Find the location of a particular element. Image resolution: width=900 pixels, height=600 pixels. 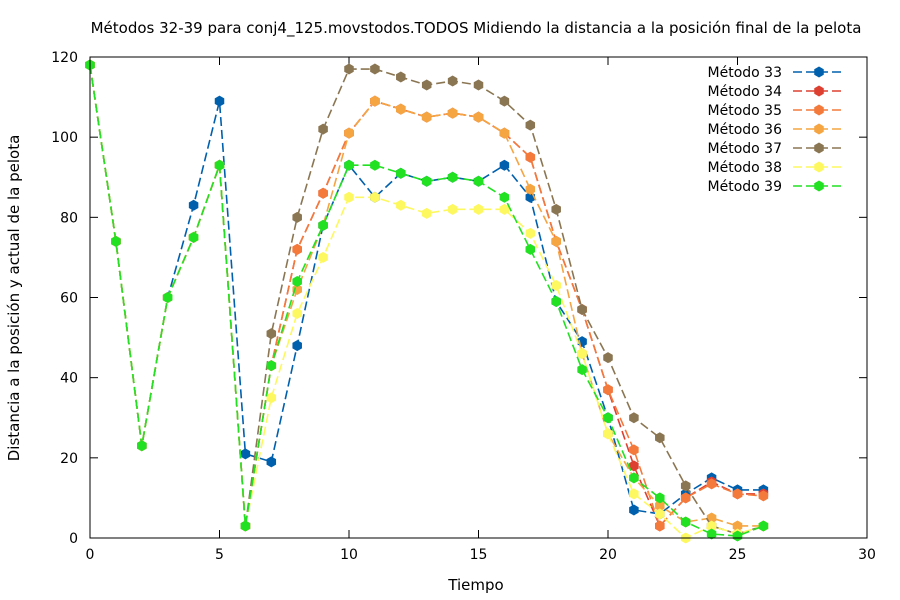

x-tick-label: 20 is located at coordinates (608, 555).